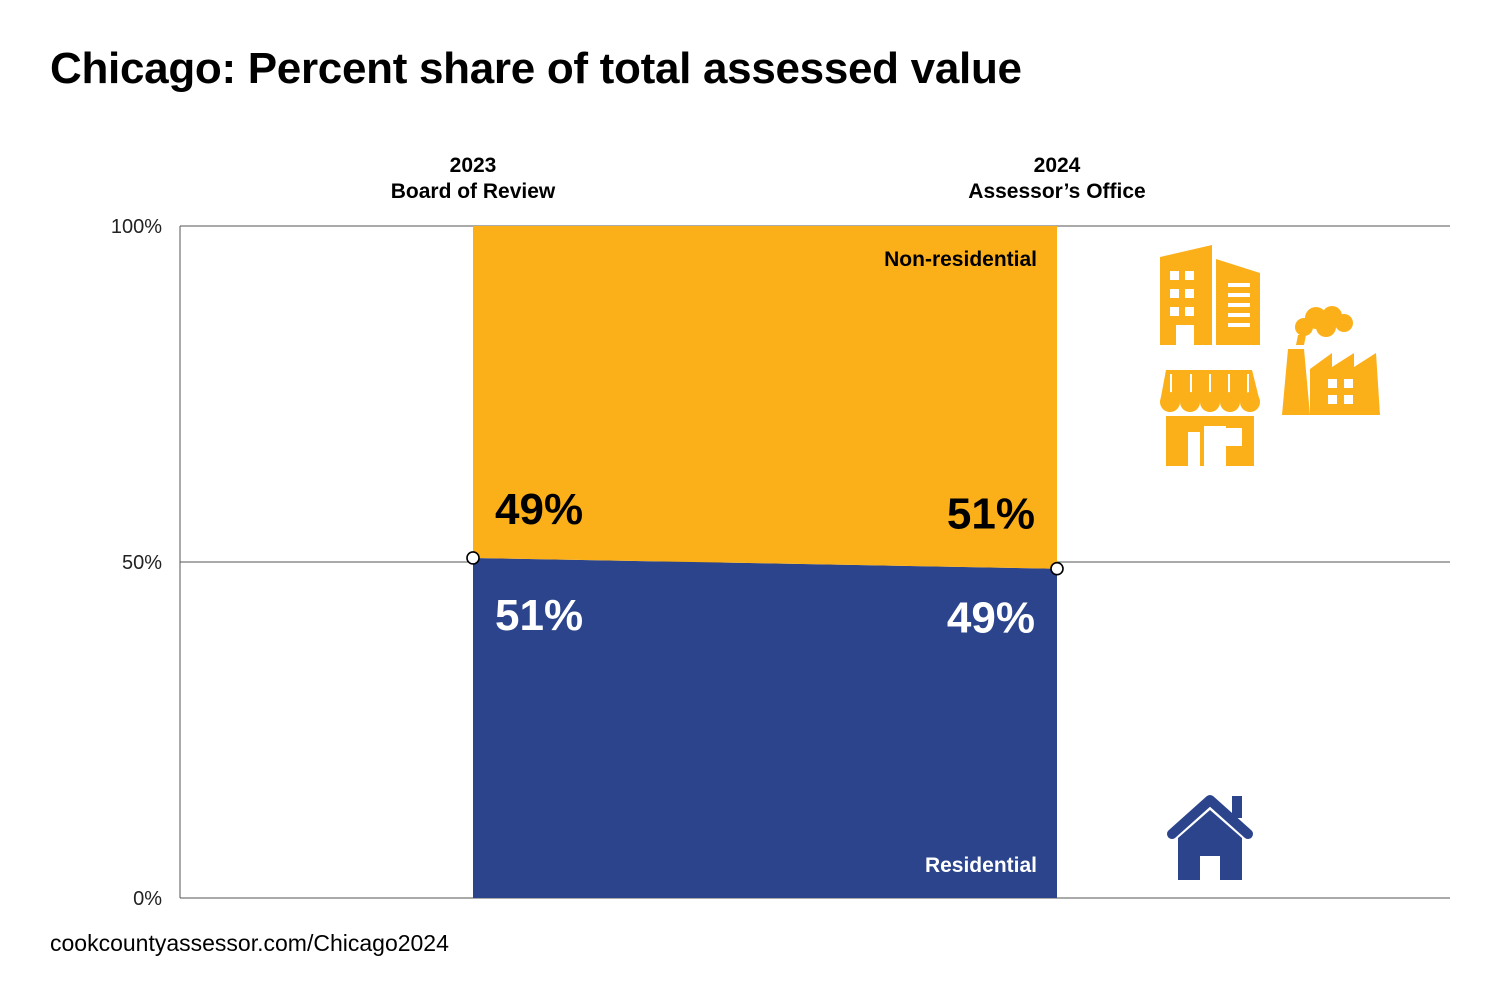 The height and width of the screenshot is (1000, 1500). Describe the element at coordinates (1210, 418) in the screenshot. I see `storefront-icon` at that location.